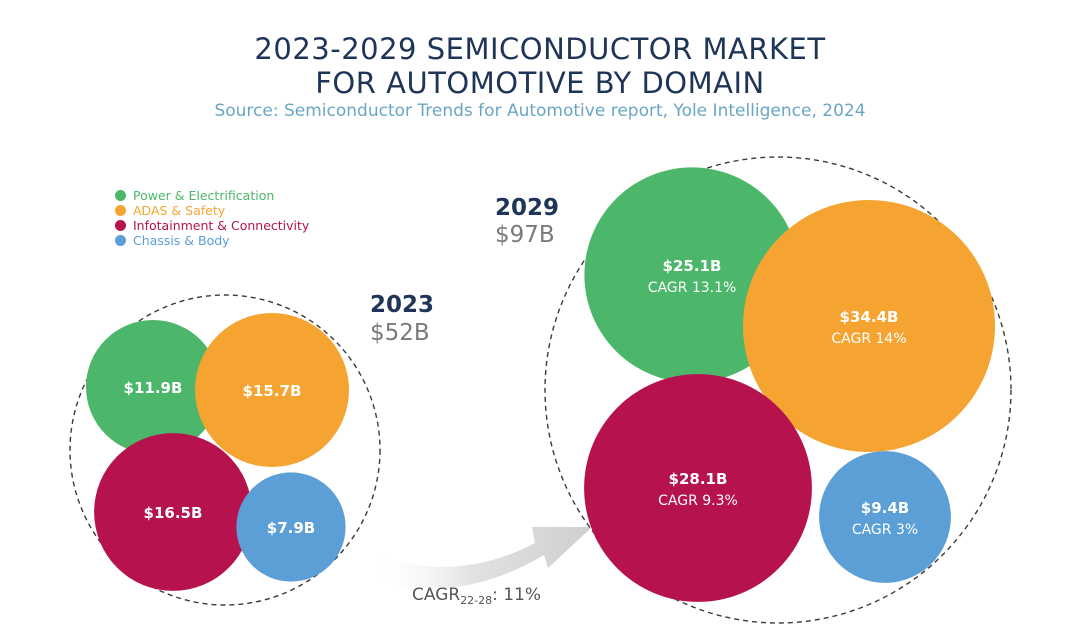  I want to click on bubble-value-infotainment-connectivity-2029: $28.1B, so click(698, 479).